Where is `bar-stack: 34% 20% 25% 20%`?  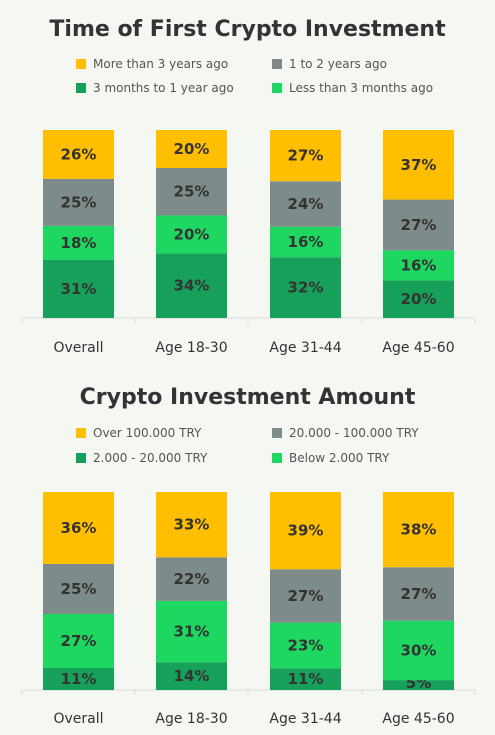 bar-stack: 34% 20% 25% 20% is located at coordinates (191, 224).